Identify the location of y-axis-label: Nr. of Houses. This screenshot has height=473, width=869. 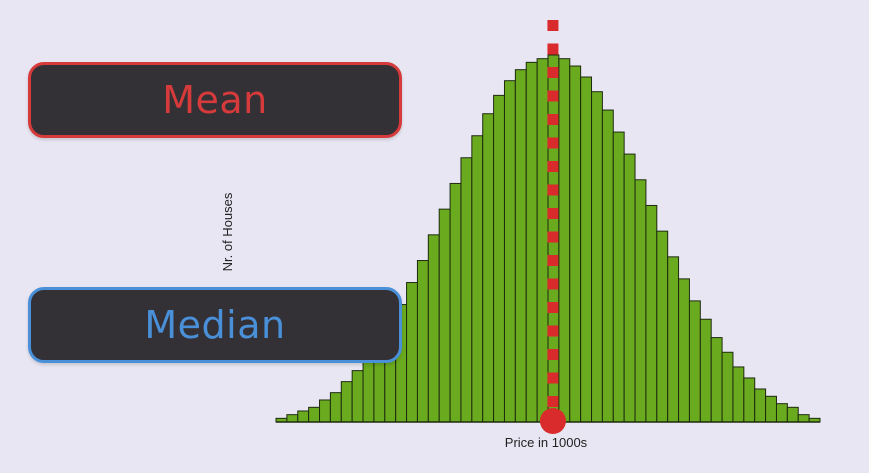
(227, 231).